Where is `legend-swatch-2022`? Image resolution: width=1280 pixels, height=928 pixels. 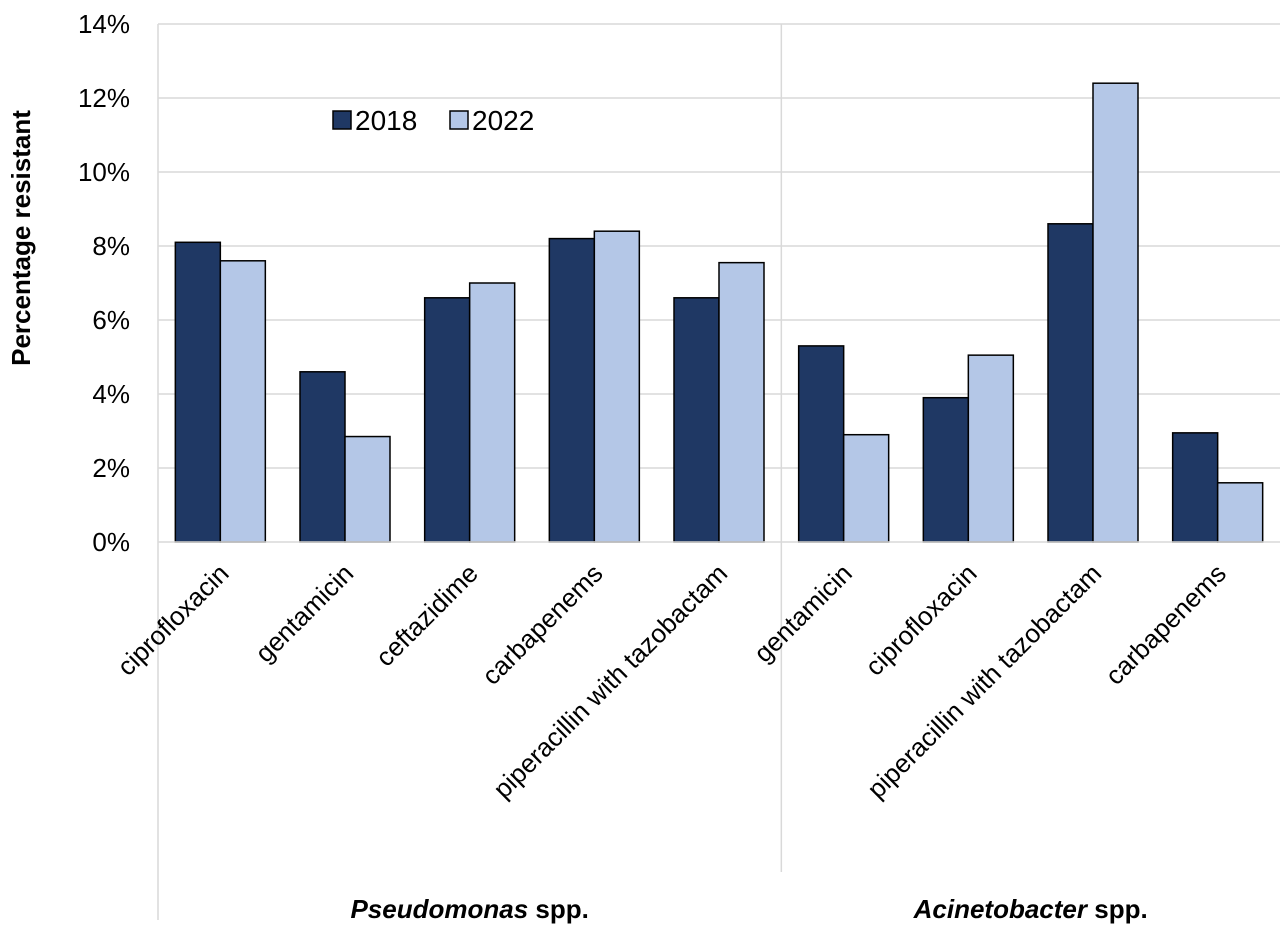
legend-swatch-2022 is located at coordinates (459, 120).